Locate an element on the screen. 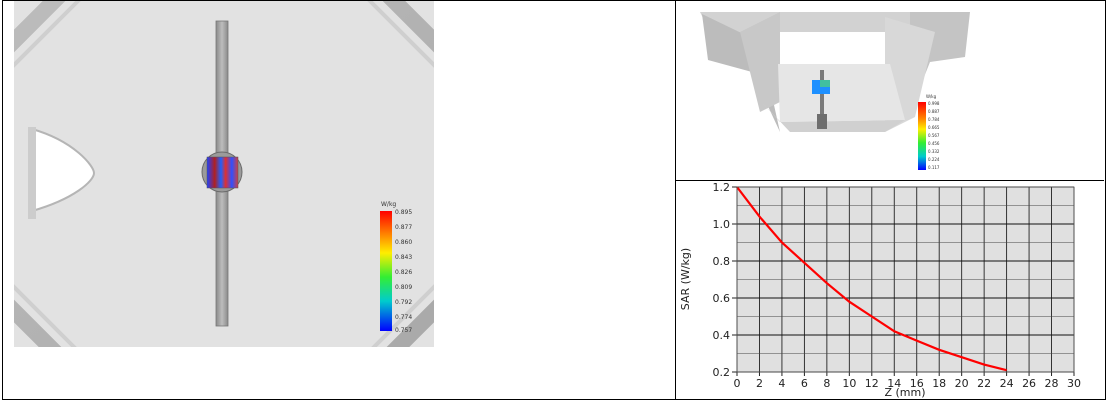  legend-tick-small: 0.224 is located at coordinates (934, 159).